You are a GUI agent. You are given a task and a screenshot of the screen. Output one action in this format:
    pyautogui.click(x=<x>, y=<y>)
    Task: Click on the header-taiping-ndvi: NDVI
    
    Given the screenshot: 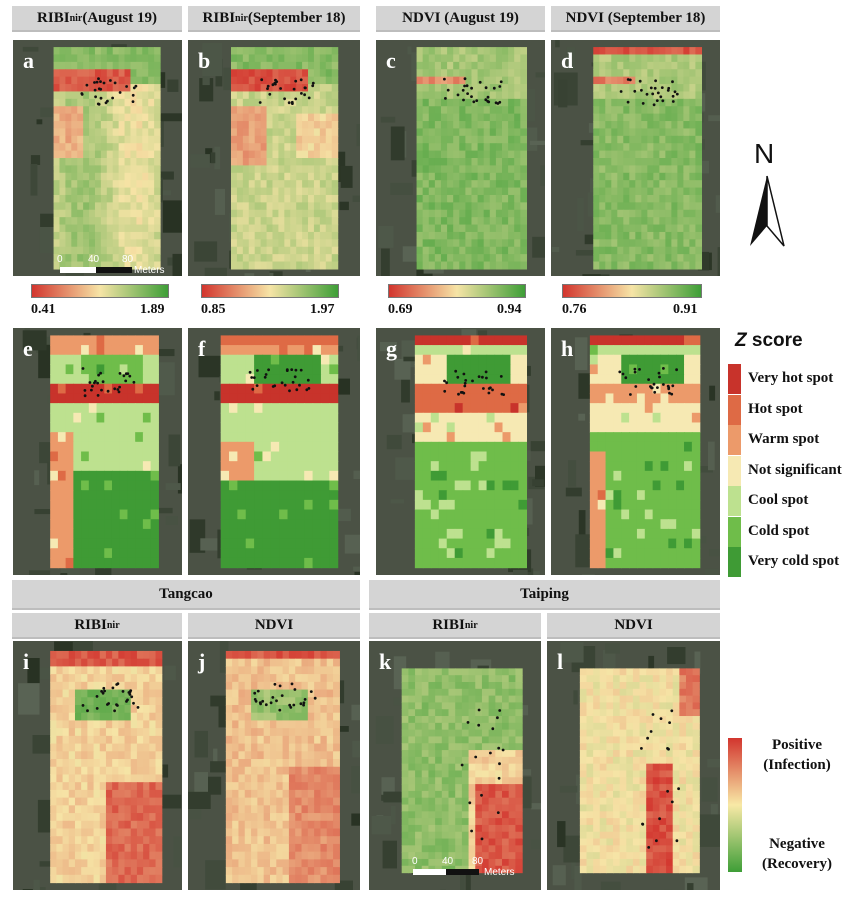 What is the action you would take?
    pyautogui.click(x=633, y=626)
    